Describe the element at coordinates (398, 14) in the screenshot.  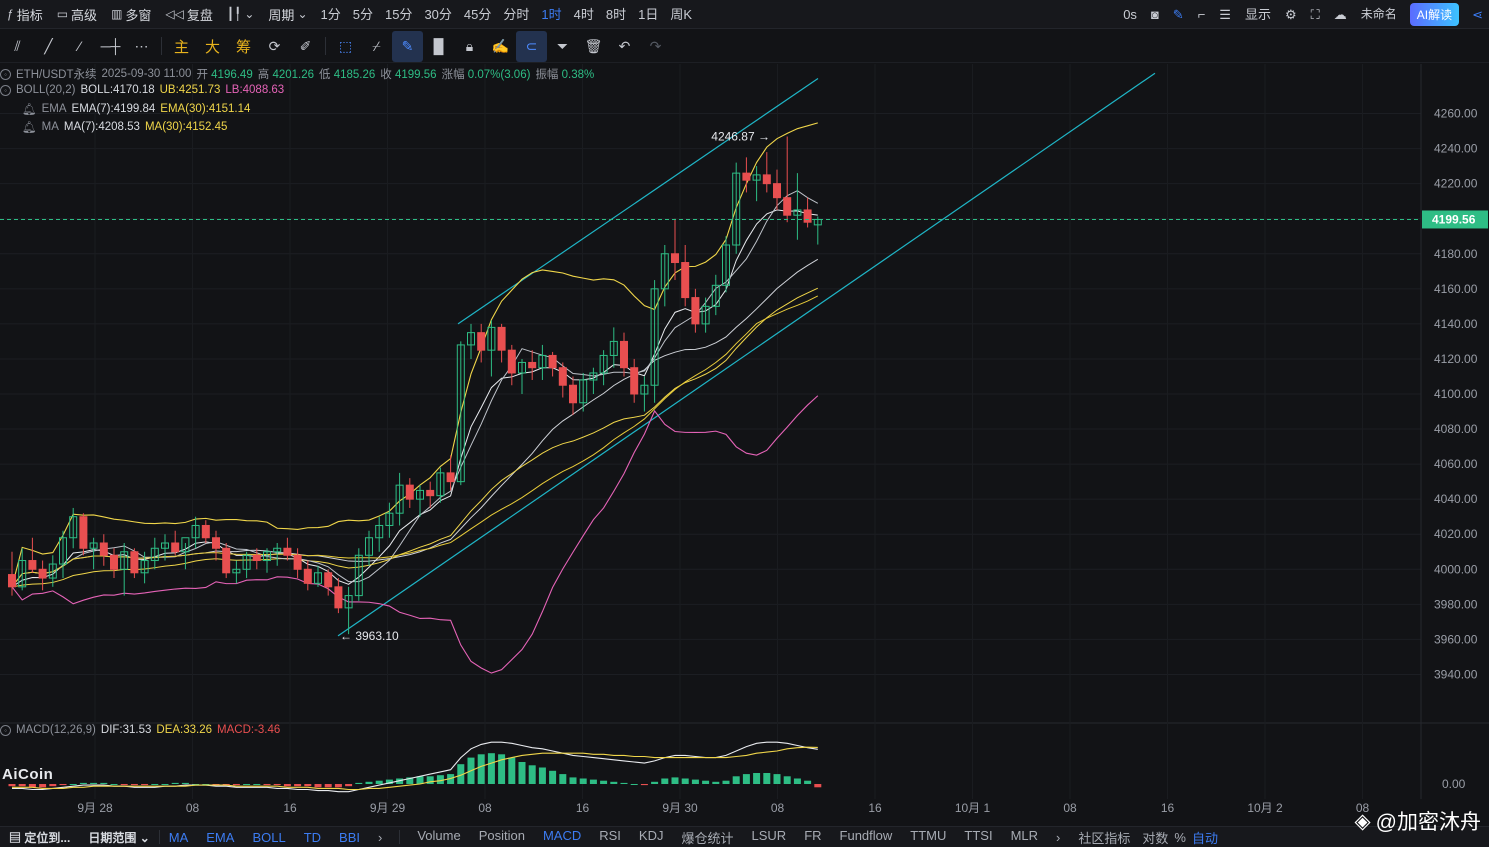
I see `timeframe-2: 15分` at that location.